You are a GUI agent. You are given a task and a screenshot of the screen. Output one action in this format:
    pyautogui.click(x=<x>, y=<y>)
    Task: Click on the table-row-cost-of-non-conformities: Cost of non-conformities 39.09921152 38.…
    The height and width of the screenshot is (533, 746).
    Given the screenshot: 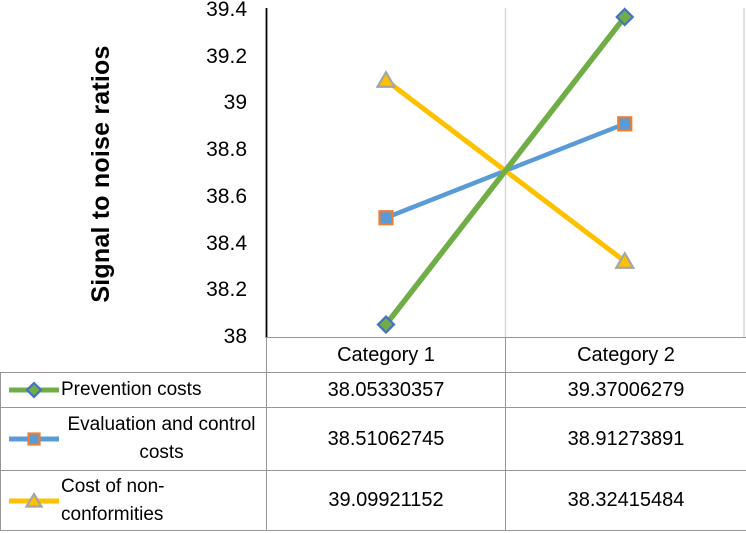 What is the action you would take?
    pyautogui.click(x=373, y=500)
    